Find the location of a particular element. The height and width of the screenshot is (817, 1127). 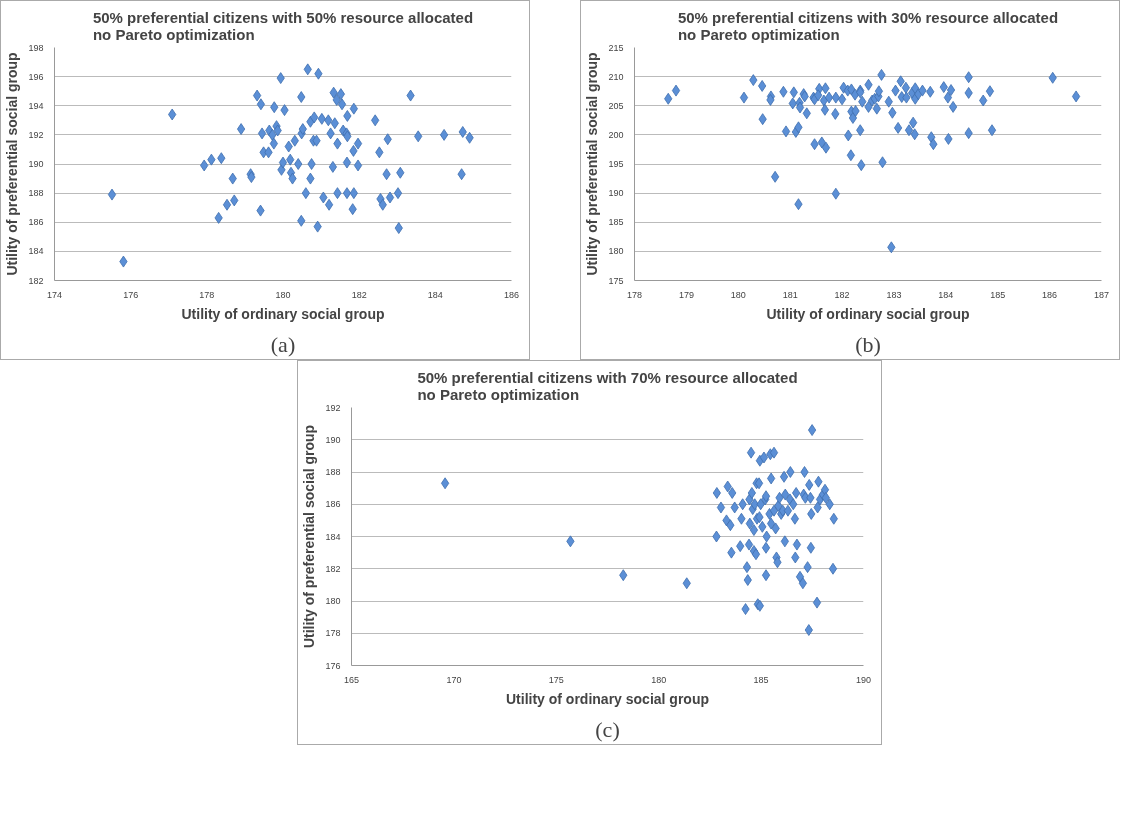

y-tick-label: 205 is located at coordinates (616, 105).